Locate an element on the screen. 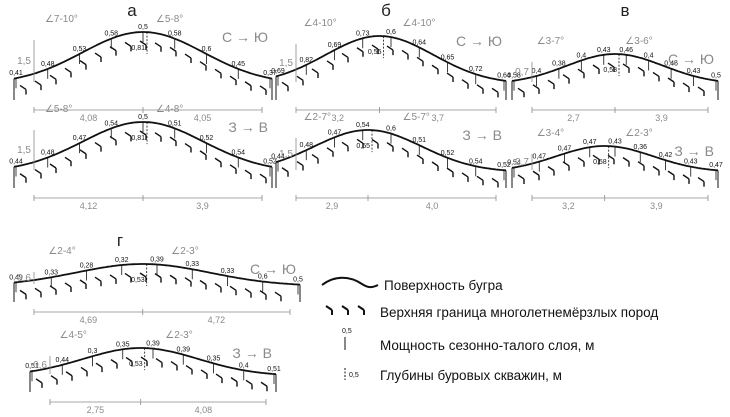 The image size is (730, 417). thaw-depth-label: 0,3 is located at coordinates (93, 351).